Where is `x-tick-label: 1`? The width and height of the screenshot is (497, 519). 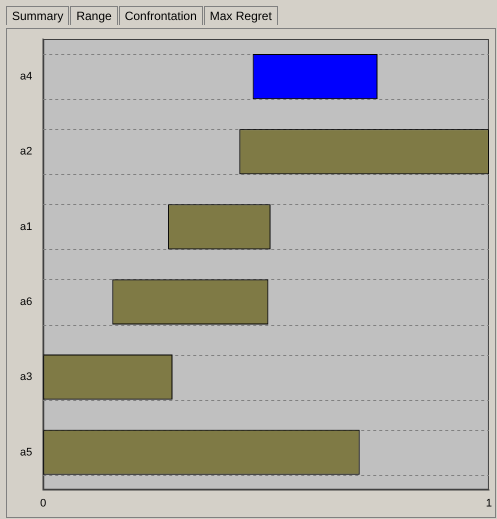
x-tick-label: 1 is located at coordinates (489, 503).